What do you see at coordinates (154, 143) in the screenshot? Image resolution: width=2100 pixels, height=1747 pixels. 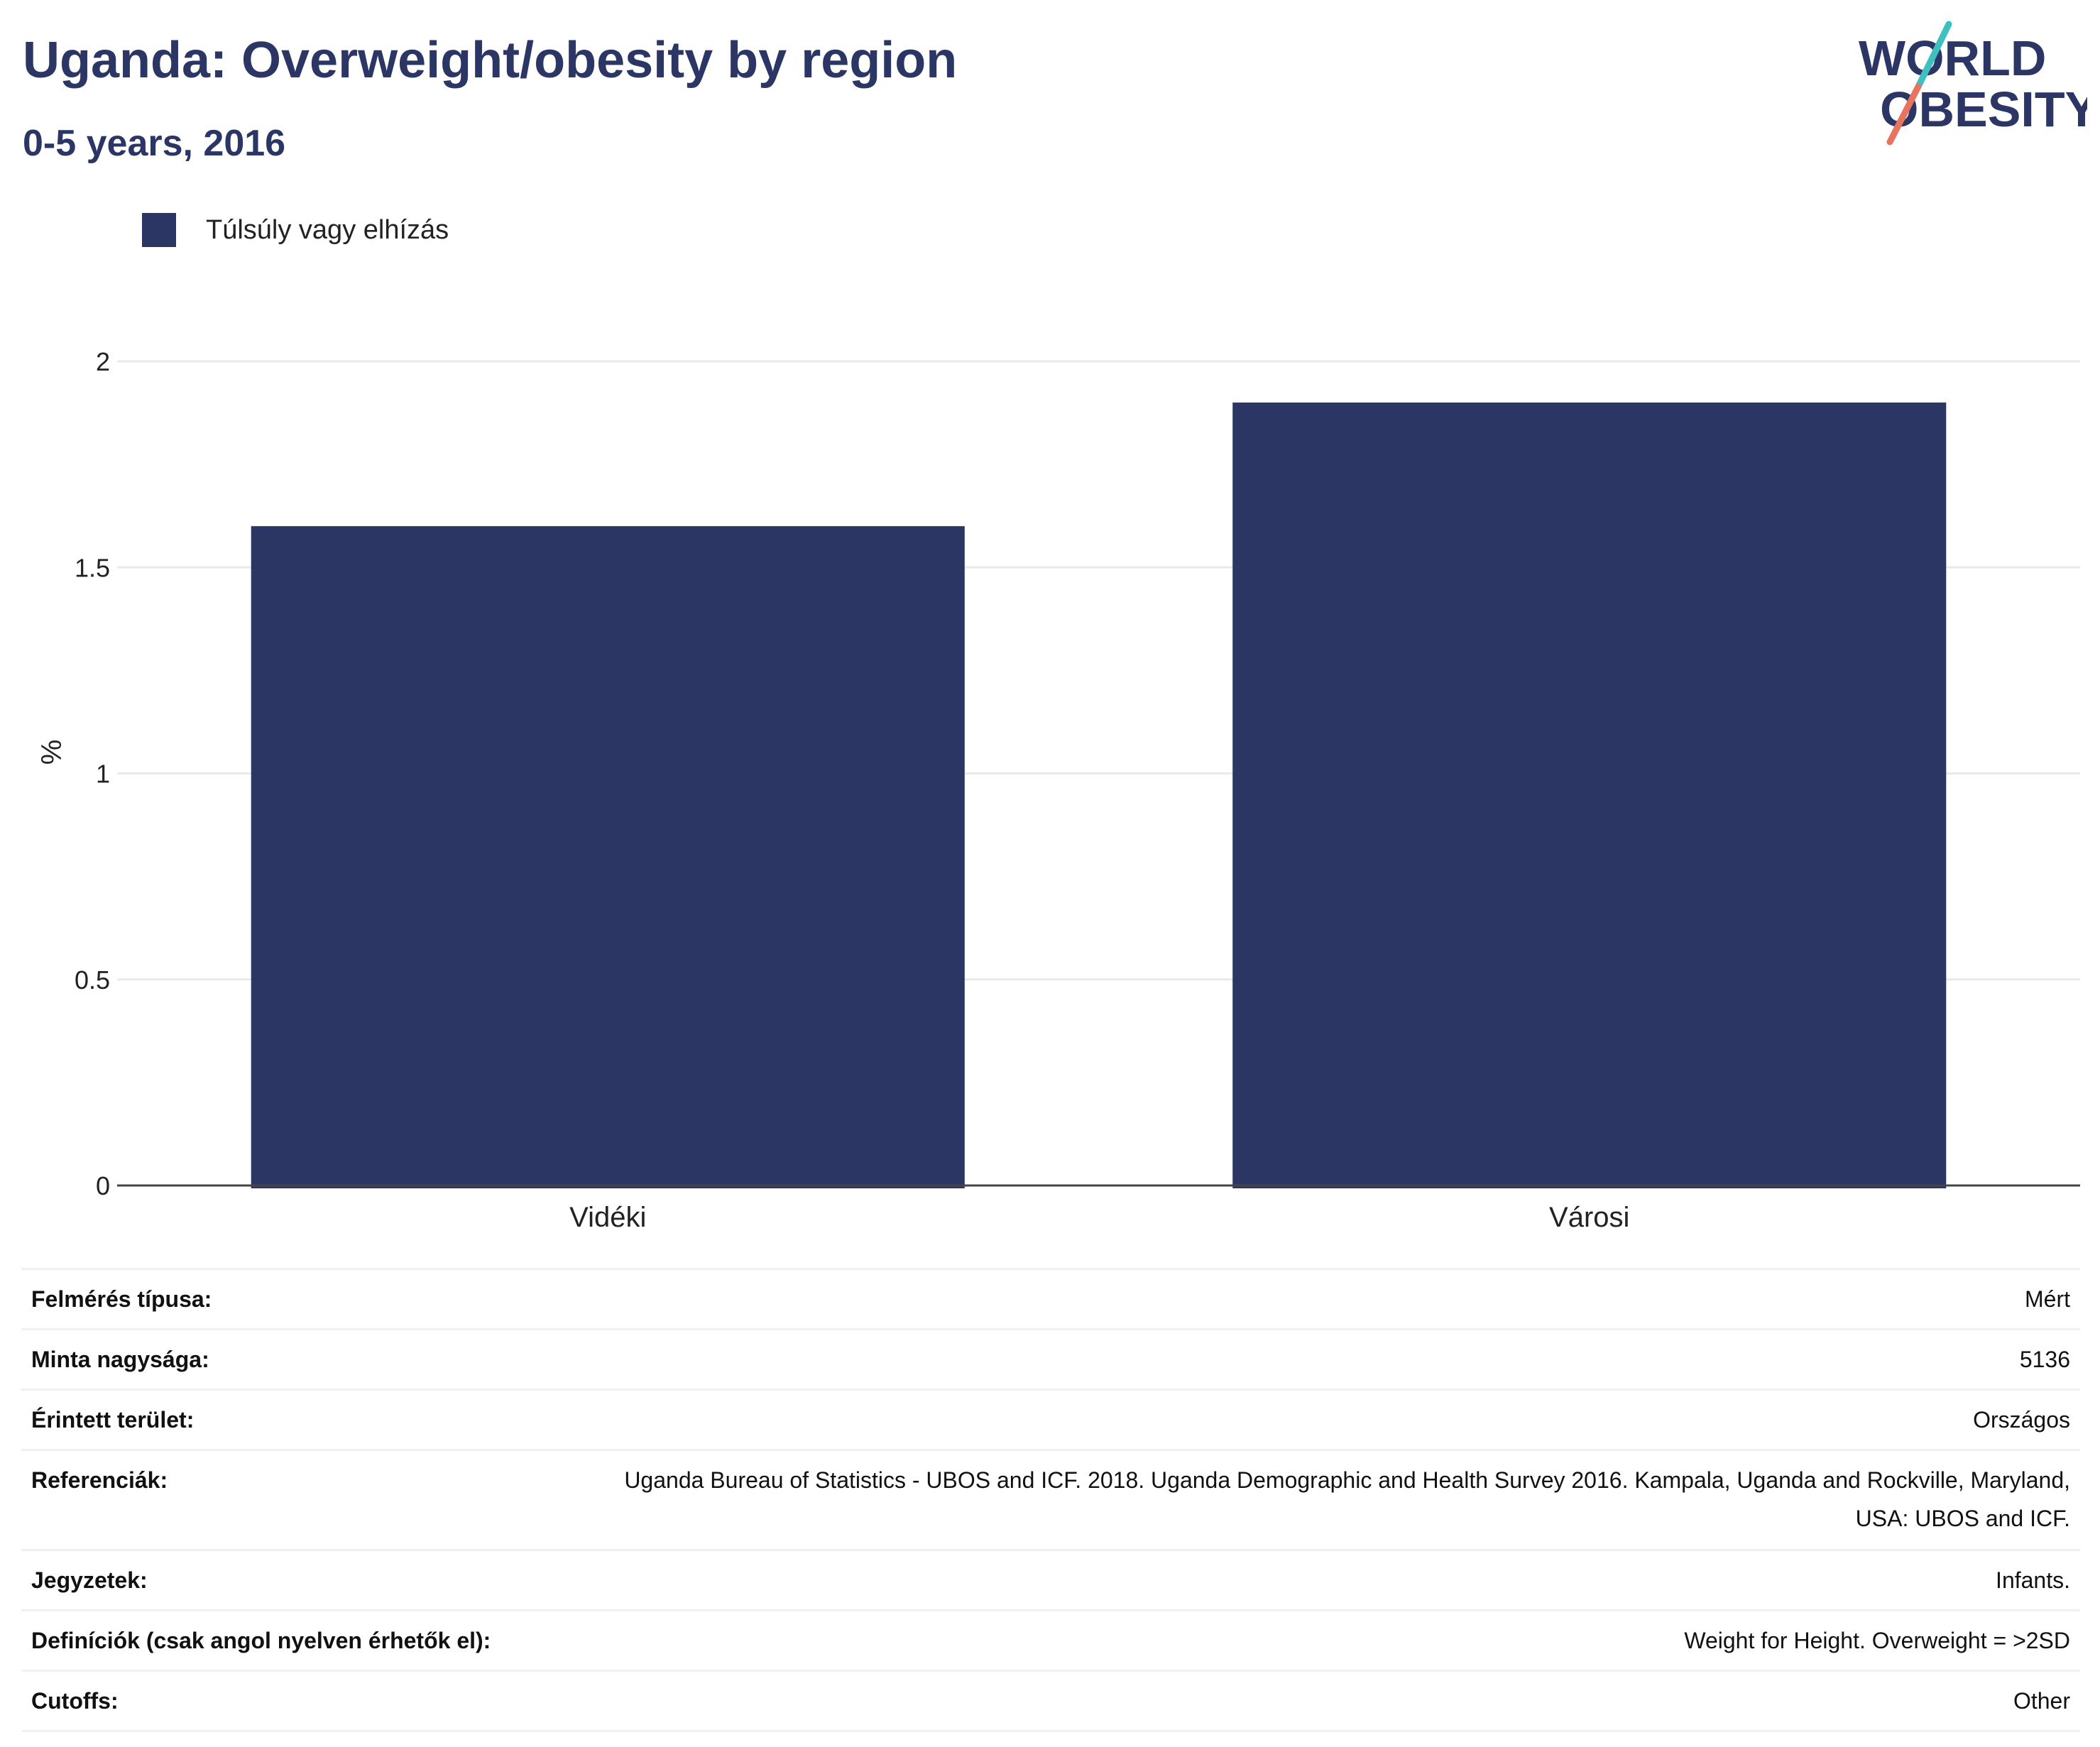 I see `page-subtitle: 0-5 years, 2016` at bounding box center [154, 143].